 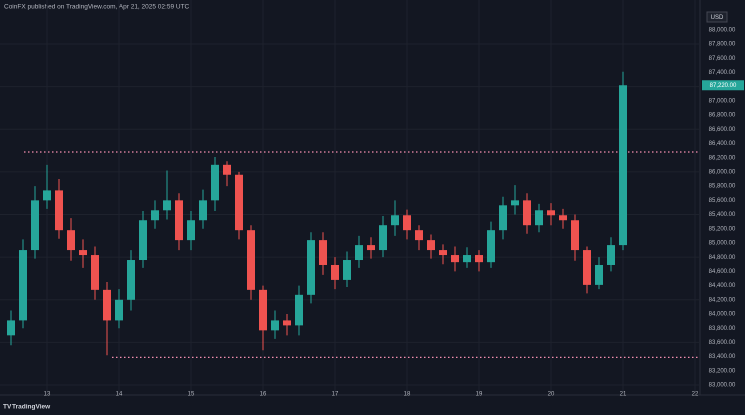 What do you see at coordinates (7, 407) in the screenshot?
I see `watermark-logo: TV` at bounding box center [7, 407].